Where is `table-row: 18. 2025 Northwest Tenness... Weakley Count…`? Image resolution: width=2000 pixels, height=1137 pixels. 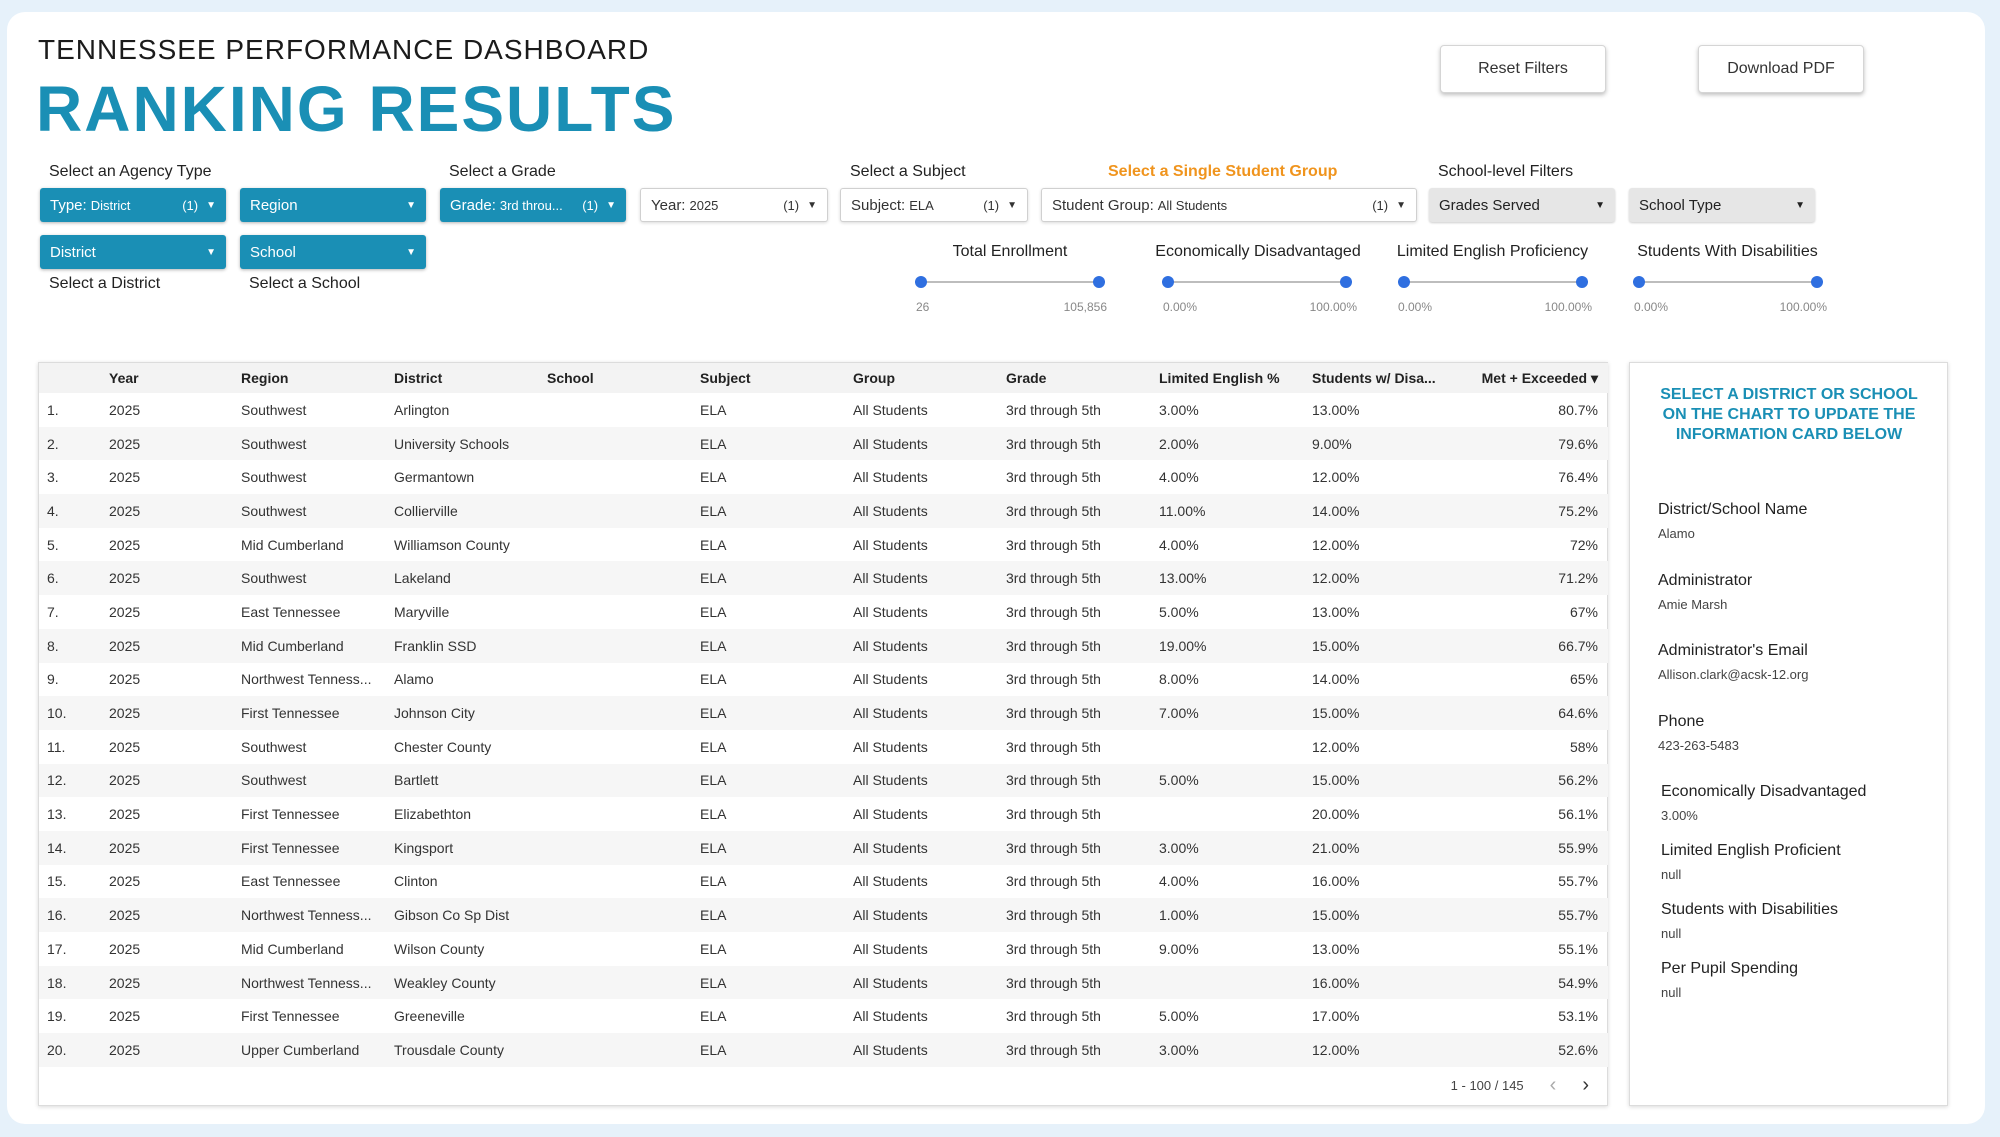
table-row: 18. 2025 Northwest Tenness... Weakley Count… is located at coordinates (823, 982).